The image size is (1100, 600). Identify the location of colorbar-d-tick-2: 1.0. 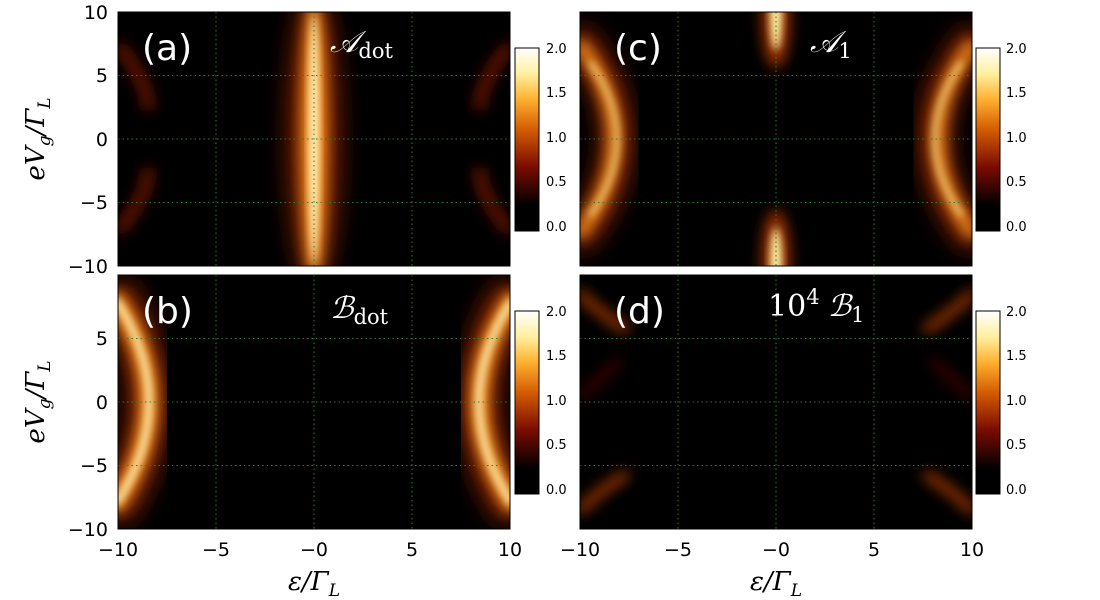
(1016, 401).